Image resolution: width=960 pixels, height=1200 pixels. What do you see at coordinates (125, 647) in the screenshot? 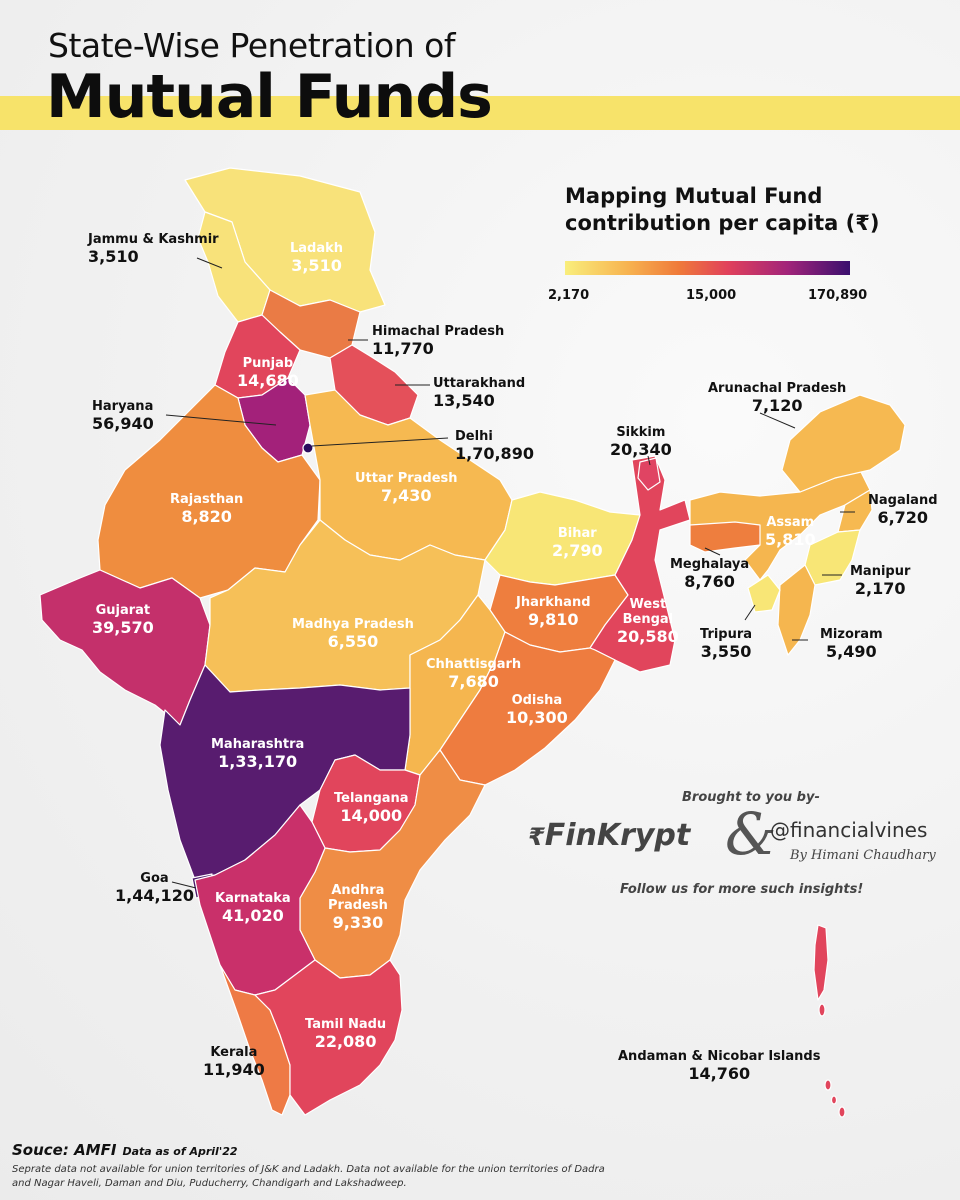
I see `region-gujarat` at bounding box center [125, 647].